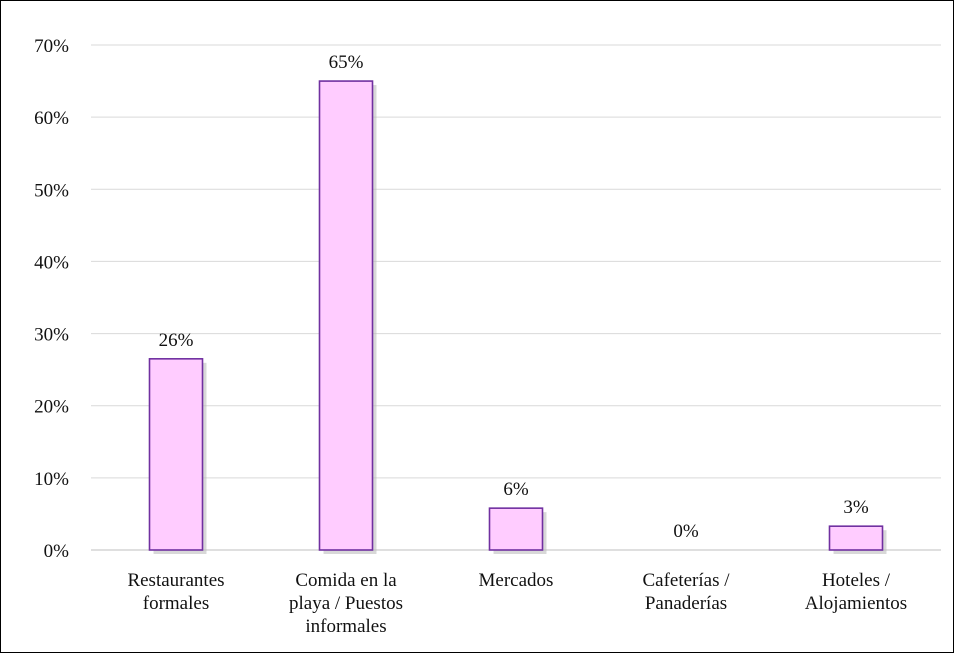 This screenshot has height=656, width=956. What do you see at coordinates (175, 580) in the screenshot?
I see `category-label-line: Restaurantes` at bounding box center [175, 580].